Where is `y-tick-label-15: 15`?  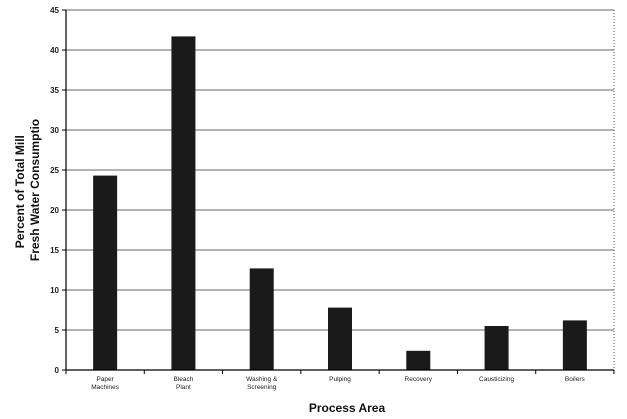
y-tick-label-15: 15 is located at coordinates (54, 250).